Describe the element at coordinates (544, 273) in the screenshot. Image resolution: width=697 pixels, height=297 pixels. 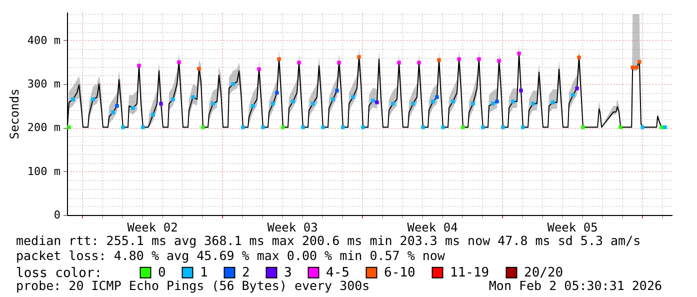
I see `legend-label: 20/20` at that location.